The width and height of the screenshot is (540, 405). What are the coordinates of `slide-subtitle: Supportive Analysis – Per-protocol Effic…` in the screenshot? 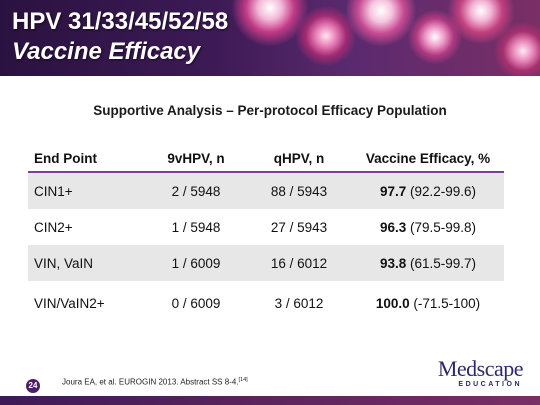 It's located at (270, 110).